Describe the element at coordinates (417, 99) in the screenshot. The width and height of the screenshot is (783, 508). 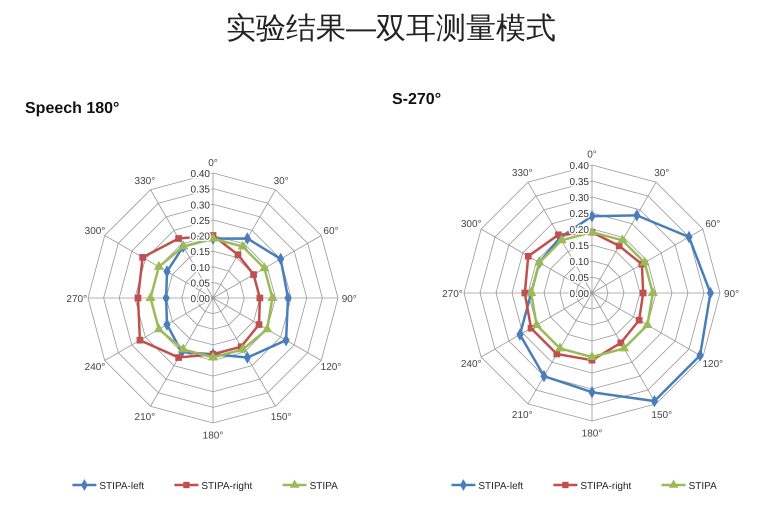
I see `chart-title: S-270°` at that location.